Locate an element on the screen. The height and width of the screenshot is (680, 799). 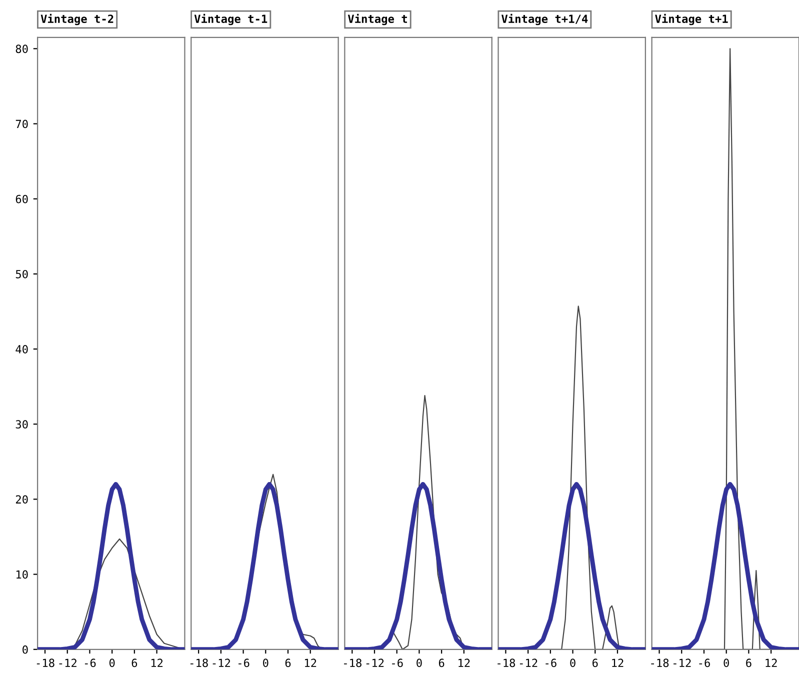
y-tick-label: 0 is located at coordinates (25, 649).